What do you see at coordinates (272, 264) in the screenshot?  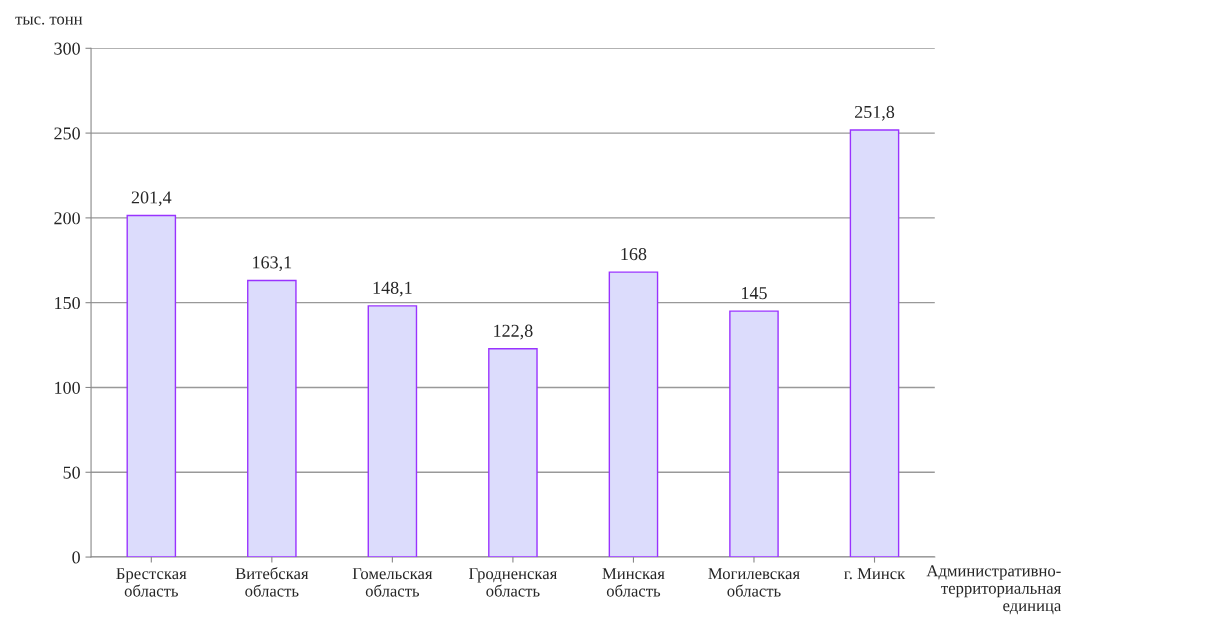 I see `data-label: 163,1` at bounding box center [272, 264].